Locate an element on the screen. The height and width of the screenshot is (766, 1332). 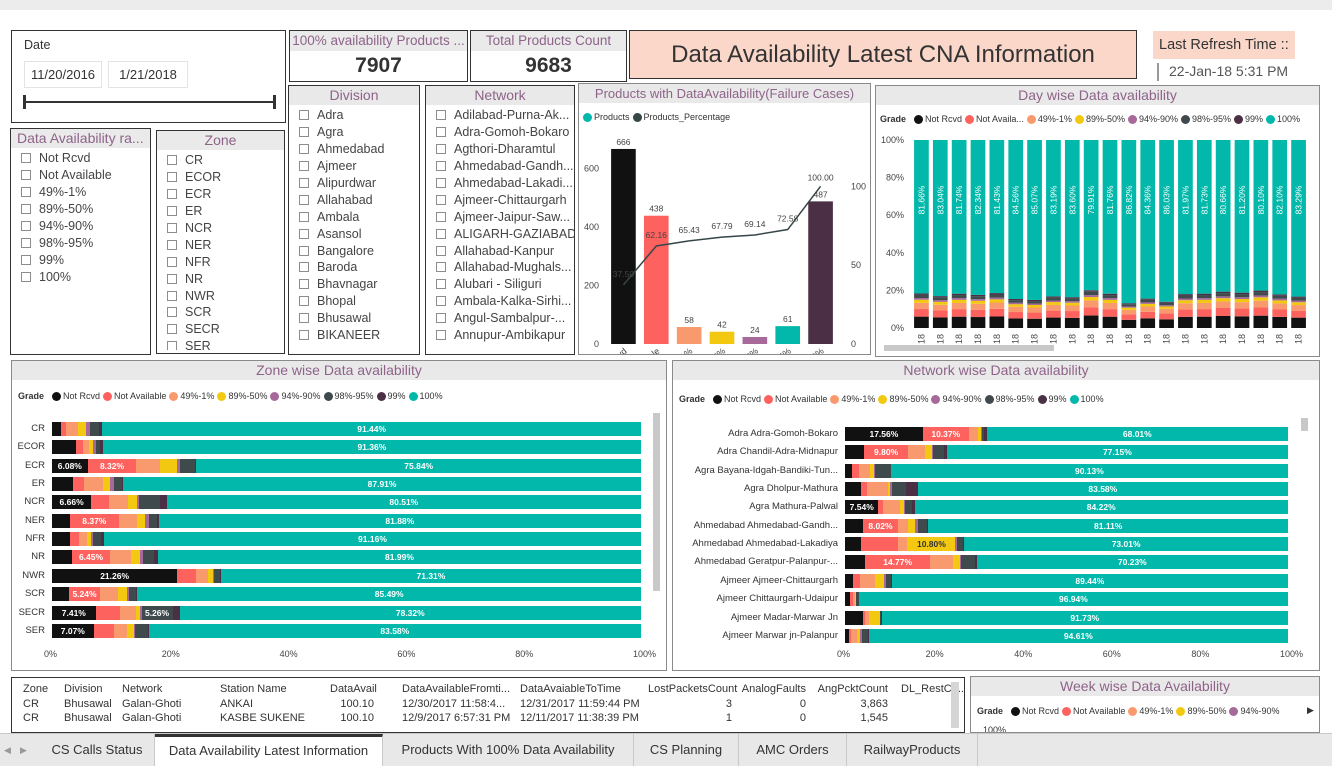
bar-segment: 94.61% is located at coordinates (1078, 636).